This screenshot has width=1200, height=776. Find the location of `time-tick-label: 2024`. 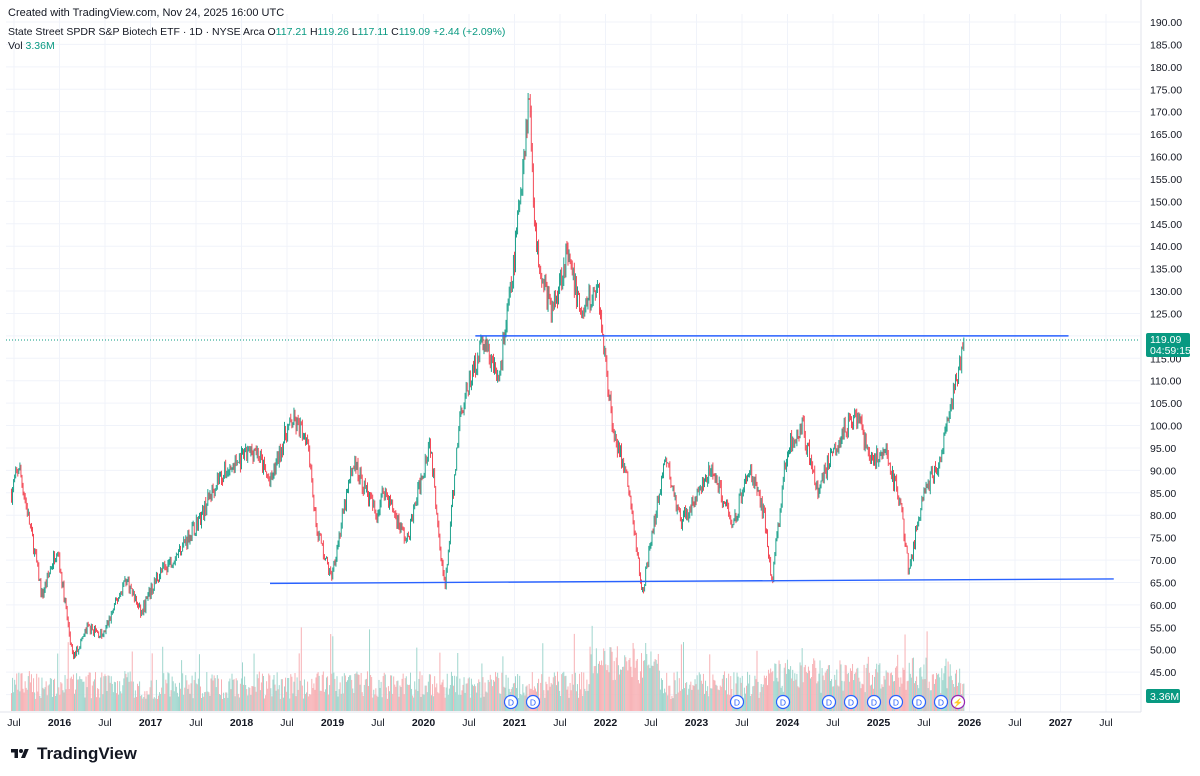

time-tick-label: 2024 is located at coordinates (788, 723).